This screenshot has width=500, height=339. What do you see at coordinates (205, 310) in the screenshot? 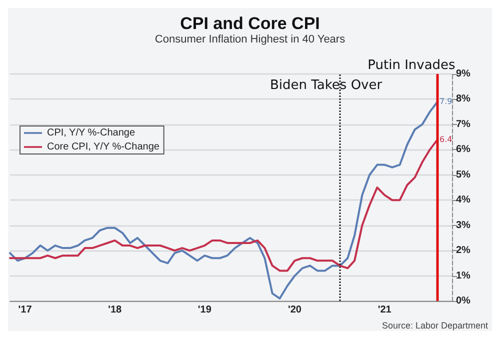
I see `x-tick-label: '19` at bounding box center [205, 310].